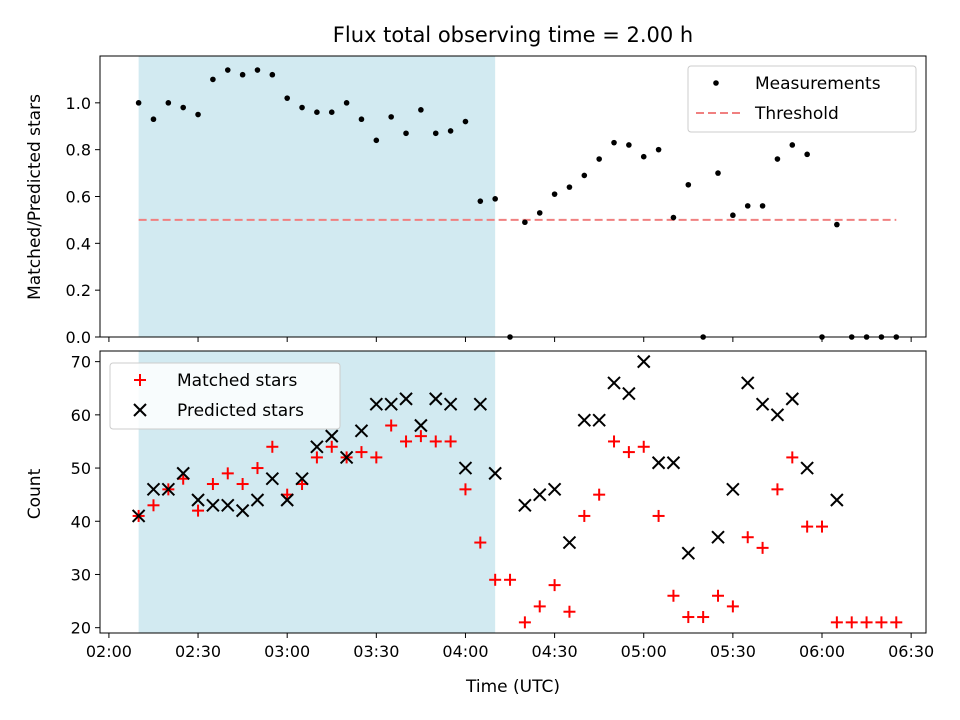 Image resolution: width=960 pixels, height=720 pixels. I want to click on predicted-point-5-b, so click(213, 505).